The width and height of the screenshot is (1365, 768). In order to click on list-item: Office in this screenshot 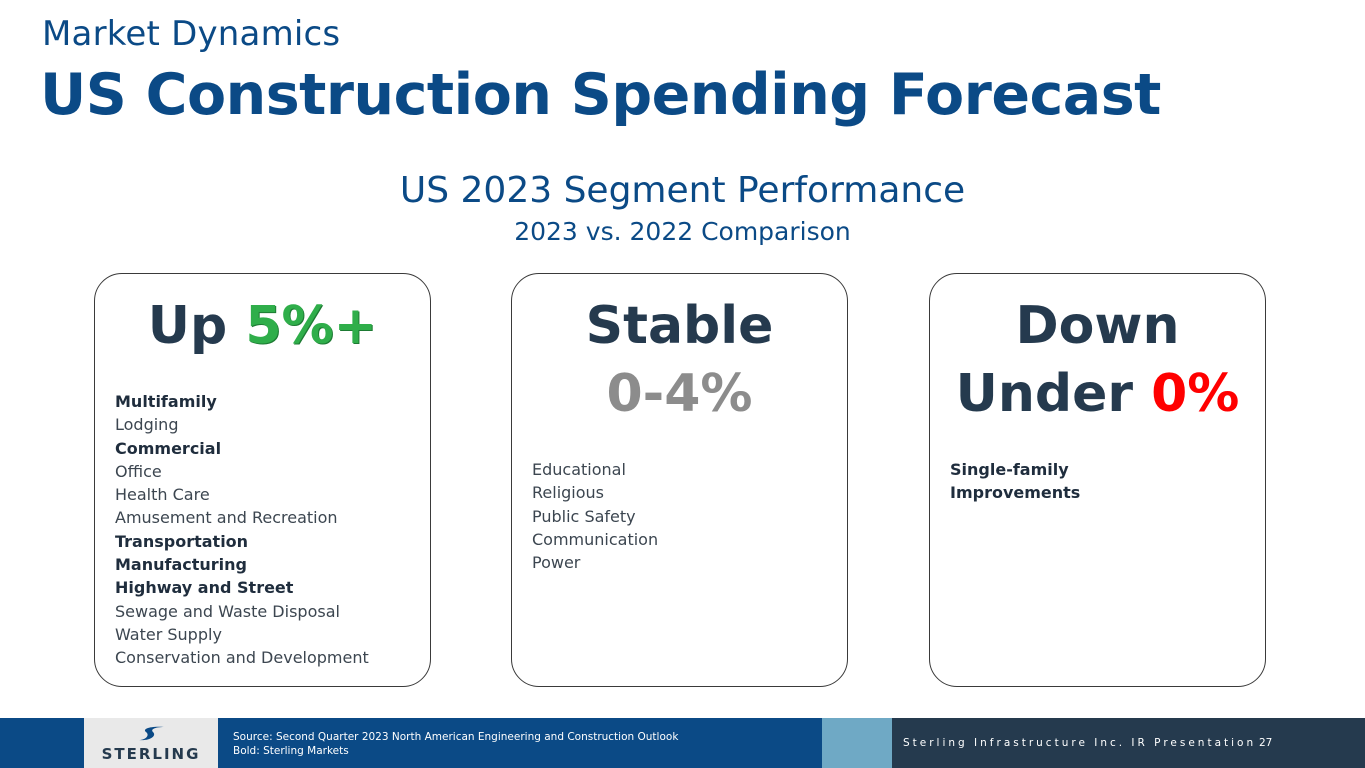, I will do `click(138, 471)`.